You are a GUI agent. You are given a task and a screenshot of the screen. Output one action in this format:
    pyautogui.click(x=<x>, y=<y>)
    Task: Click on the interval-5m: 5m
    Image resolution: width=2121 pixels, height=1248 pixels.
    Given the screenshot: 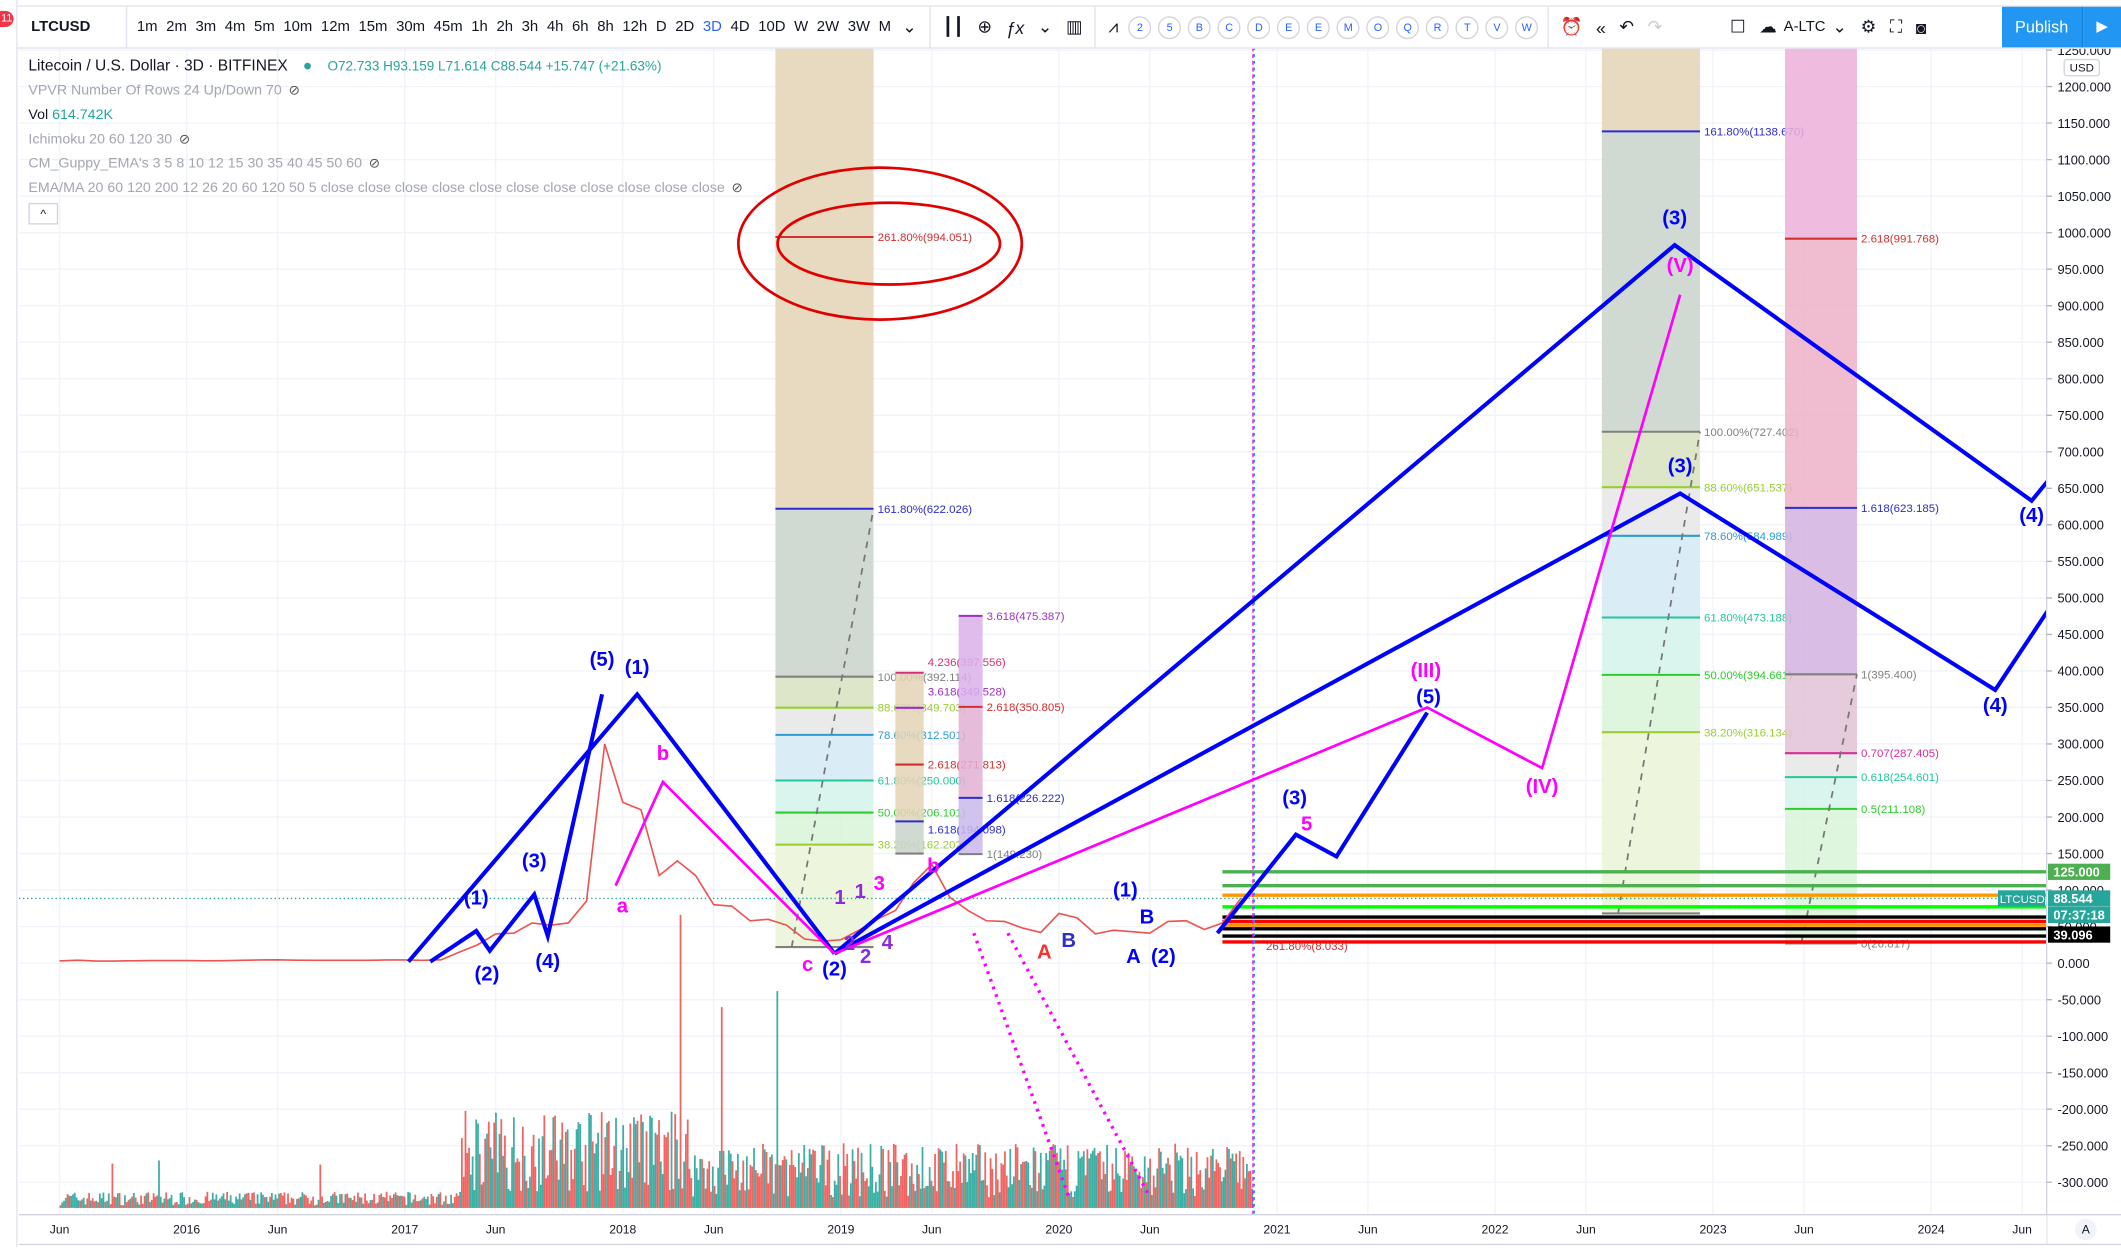 What is the action you would take?
    pyautogui.click(x=264, y=27)
    